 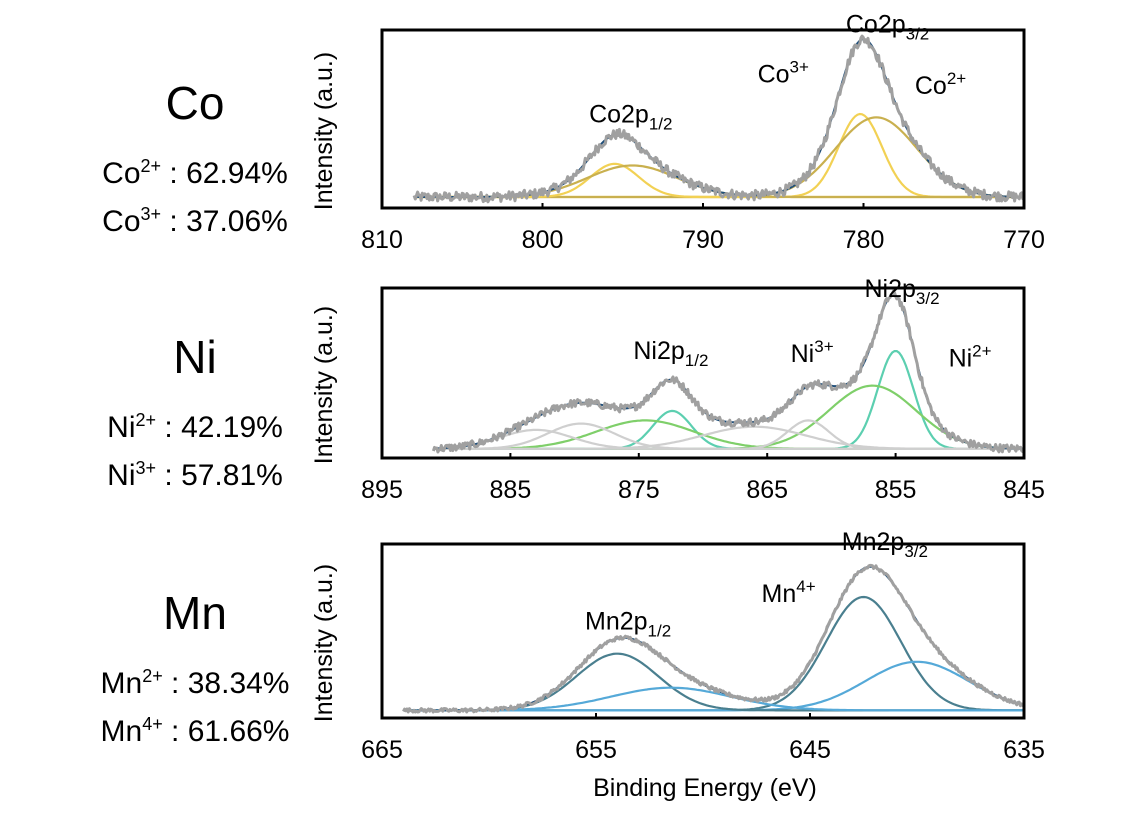 I want to click on co-composition: Co Co2+ : 62.94% Co3+ : 37.06%, so click(x=195, y=161).